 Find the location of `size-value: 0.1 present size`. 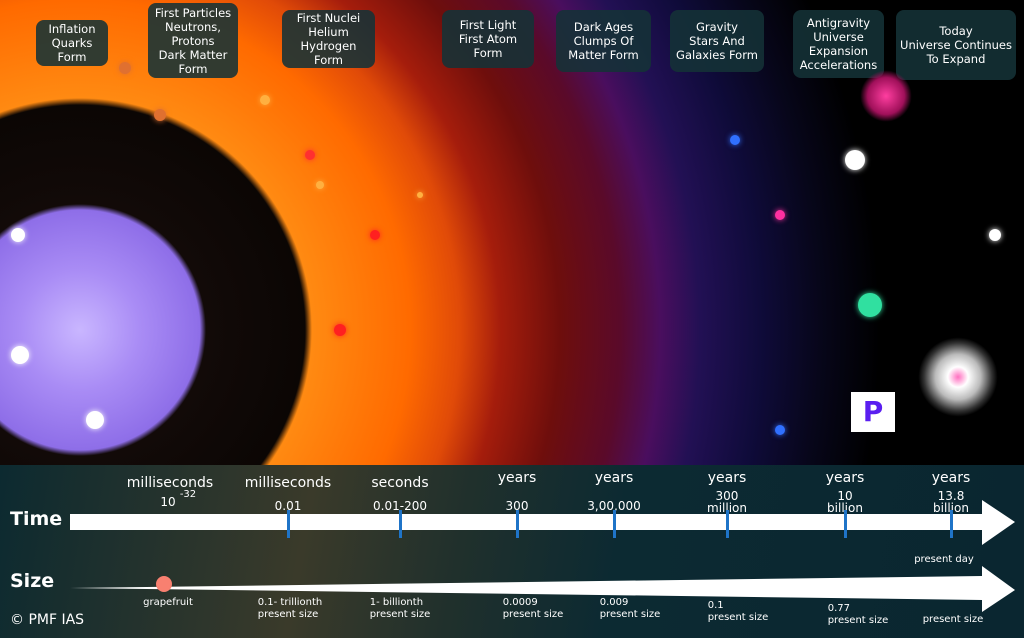

size-value: 0.1 present size is located at coordinates (738, 611).